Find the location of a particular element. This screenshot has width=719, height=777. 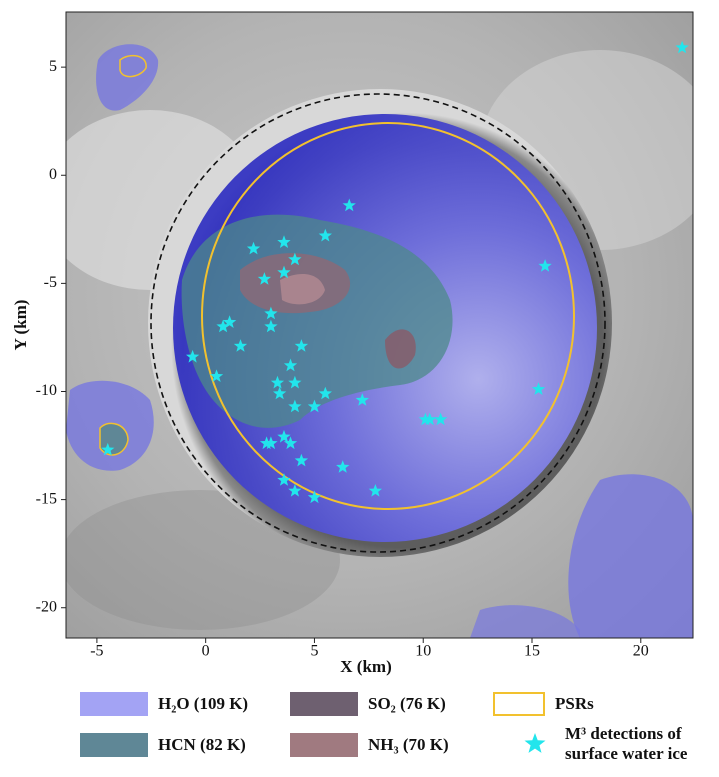

legend-label: H₂O (109 K) is located at coordinates (203, 703).